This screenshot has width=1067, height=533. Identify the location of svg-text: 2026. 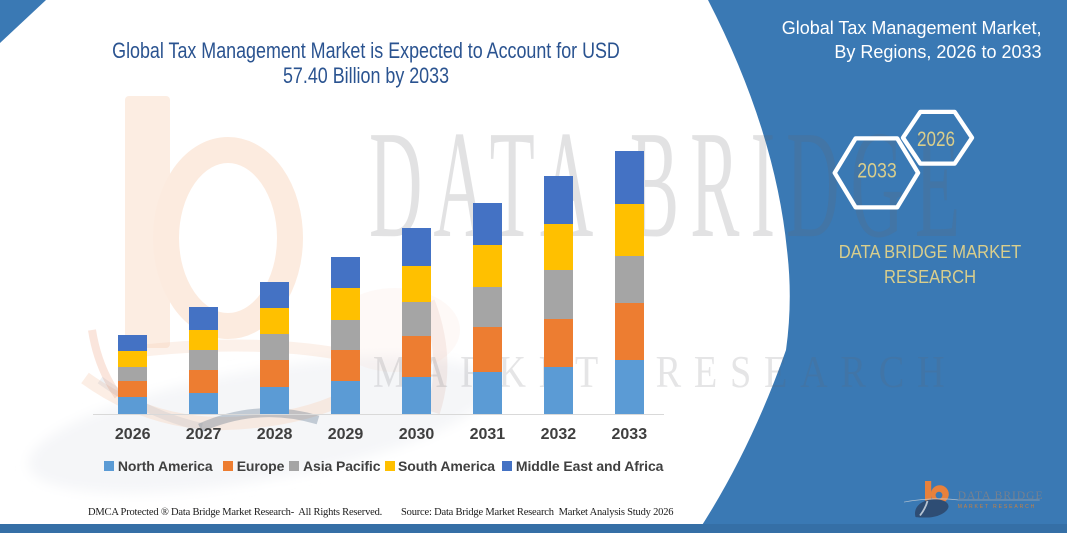
(936, 139).